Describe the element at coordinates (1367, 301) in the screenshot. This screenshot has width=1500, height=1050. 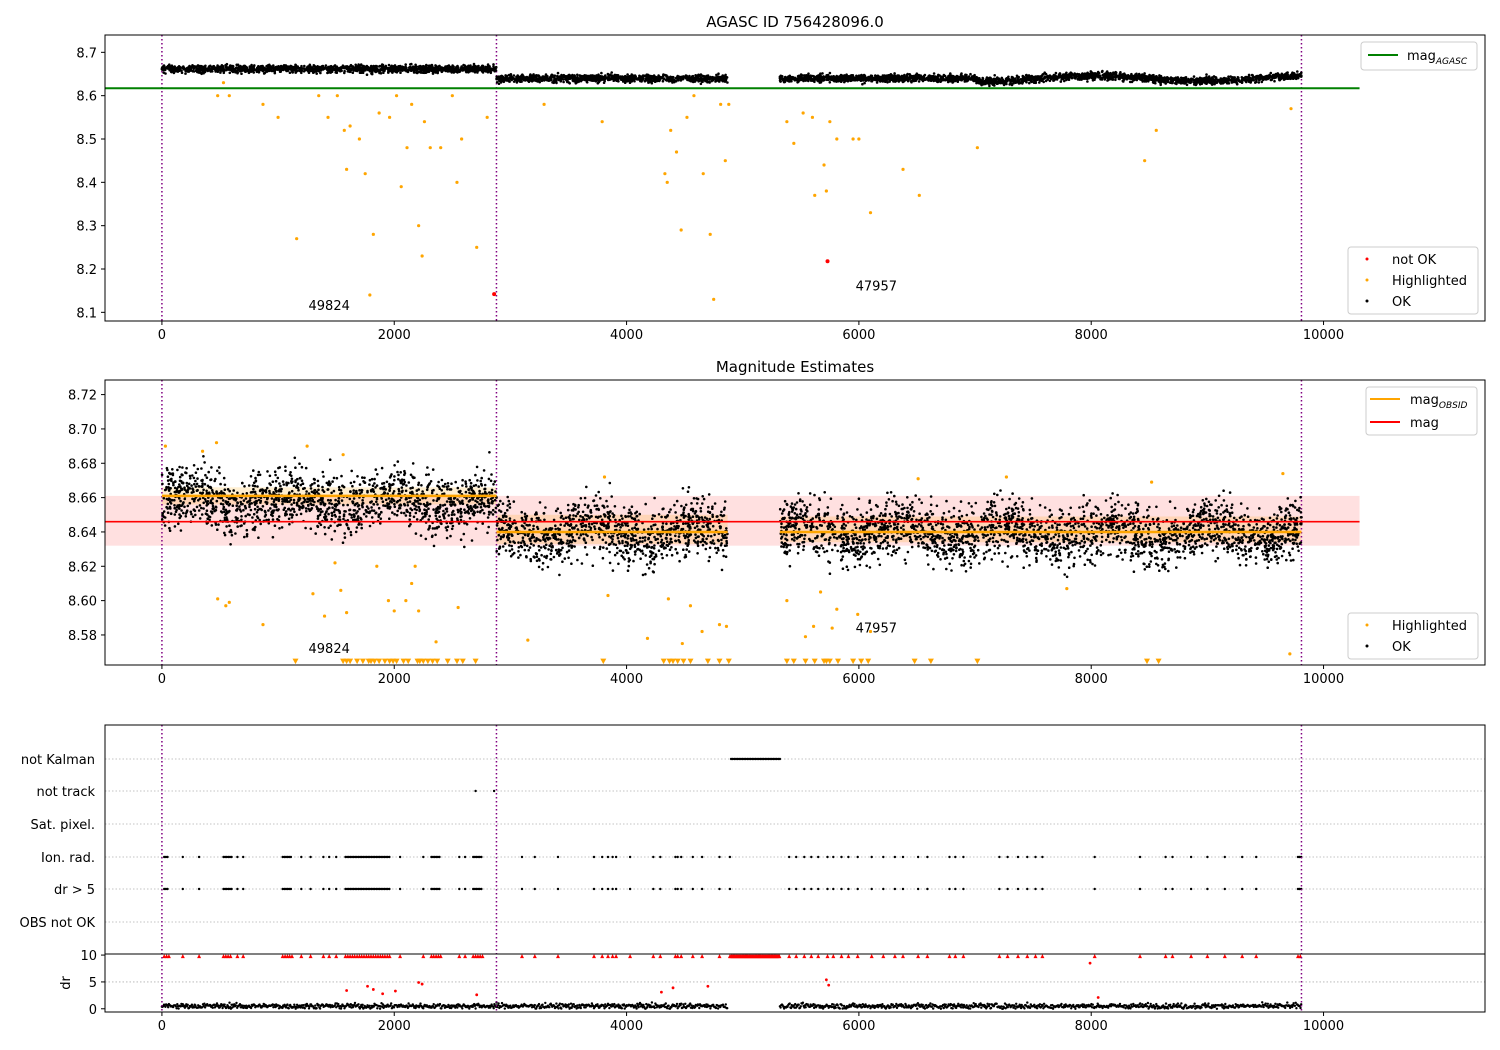
I see `ok-legend-marker` at that location.